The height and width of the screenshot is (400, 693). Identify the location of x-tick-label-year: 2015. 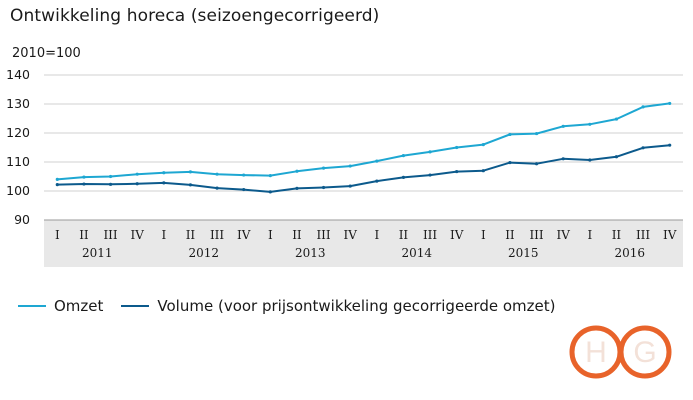
(523, 253).